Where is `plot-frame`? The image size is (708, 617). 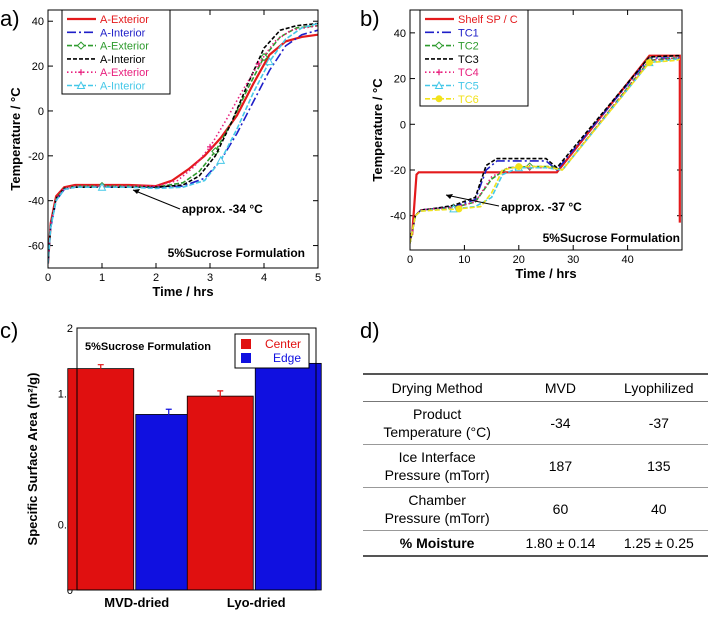 plot-frame is located at coordinates (196, 459).